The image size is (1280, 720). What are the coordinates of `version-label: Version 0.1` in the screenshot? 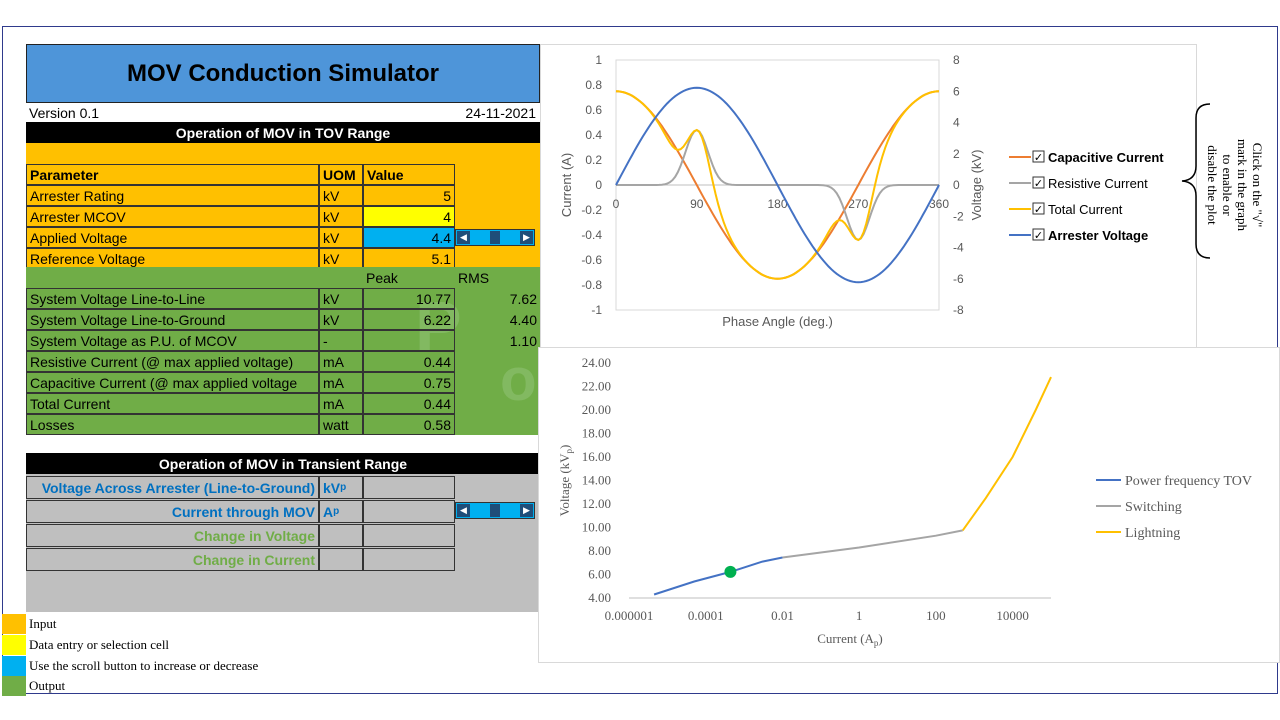 It's located at (64, 112).